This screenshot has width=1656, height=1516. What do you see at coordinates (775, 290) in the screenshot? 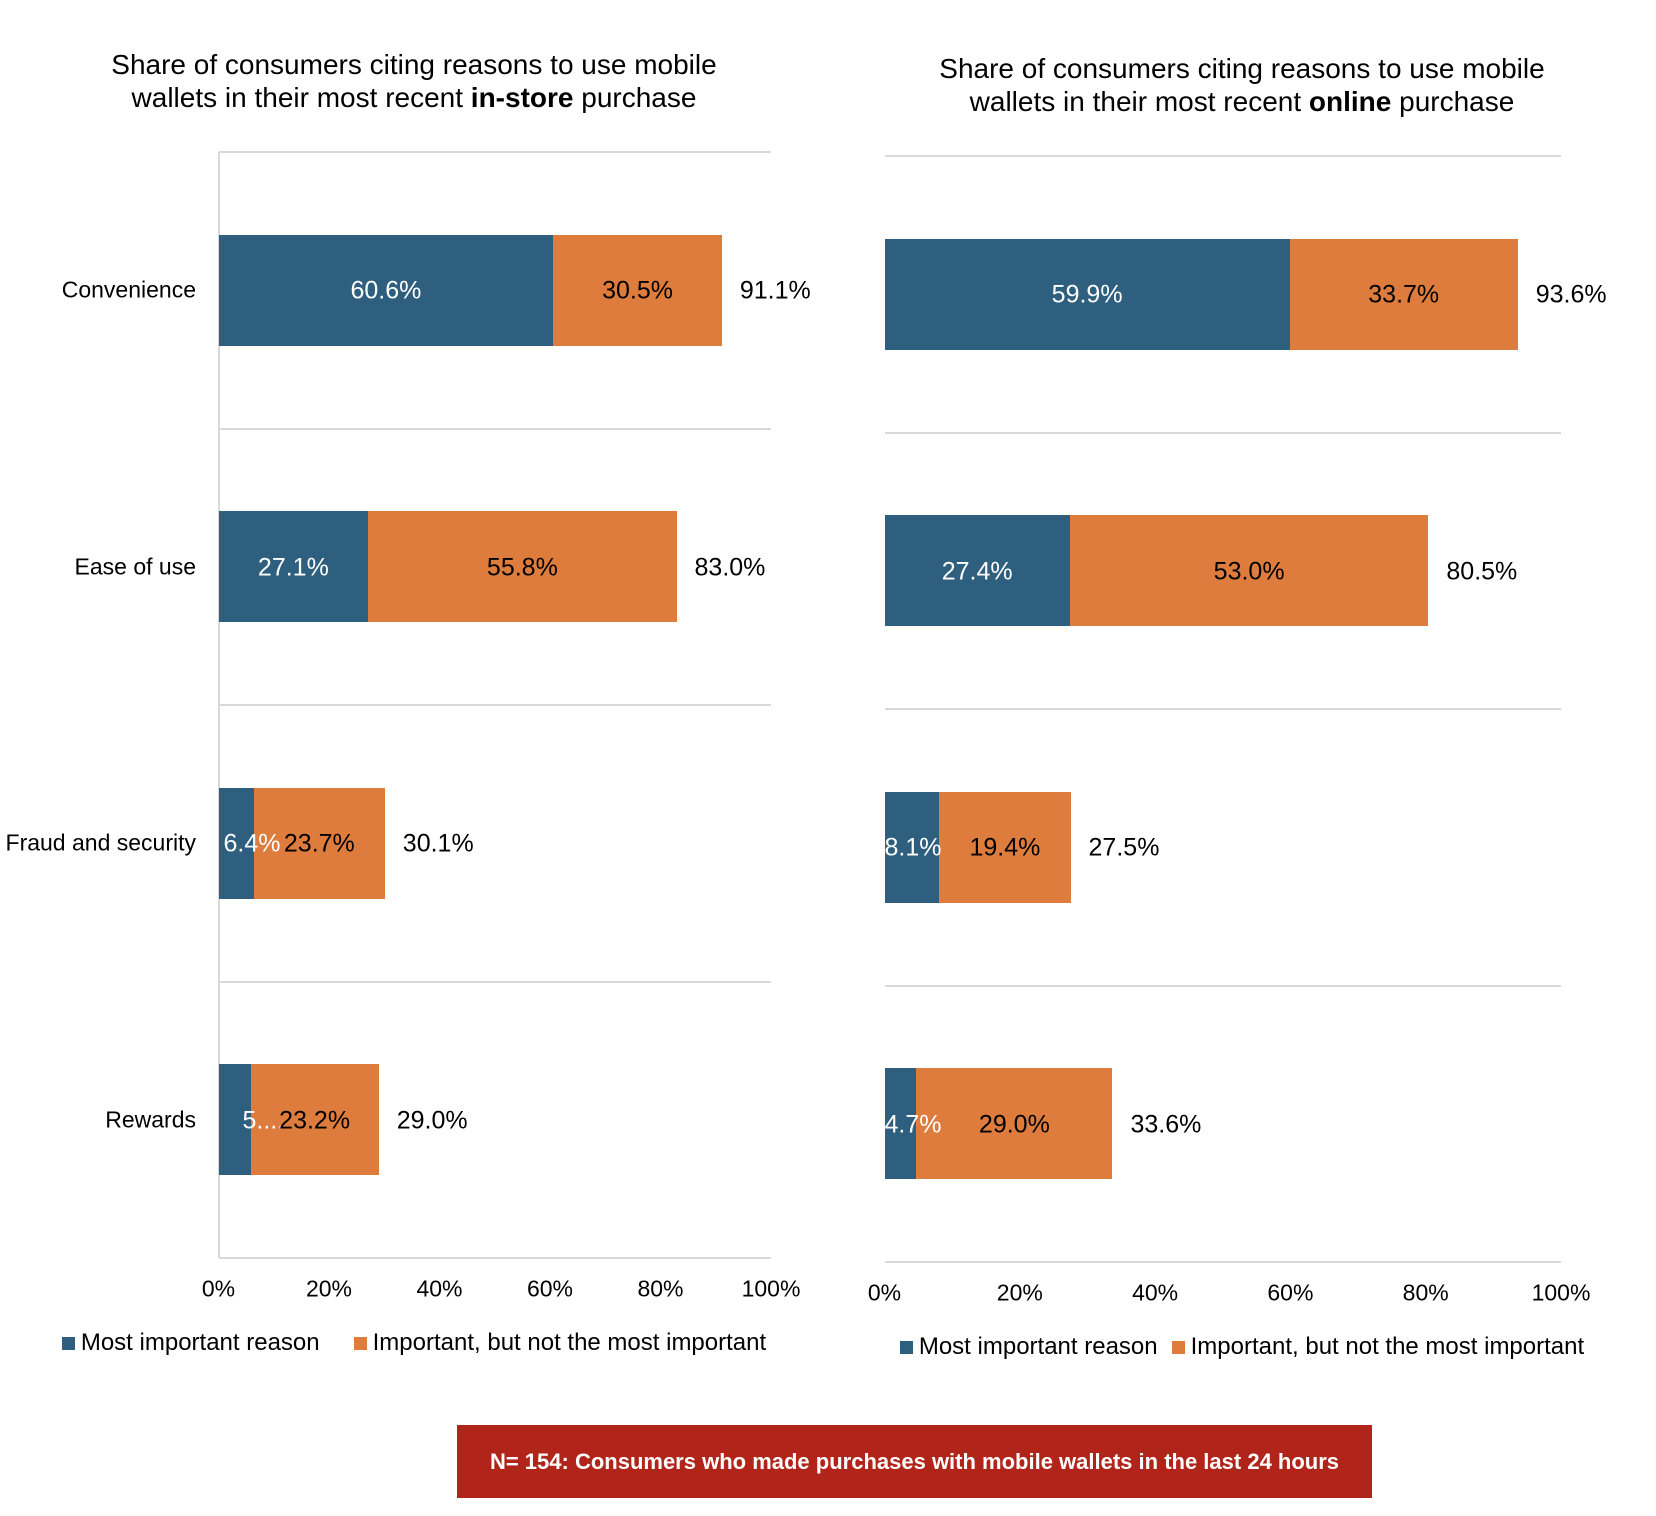
I see `total-label: 91.1%` at bounding box center [775, 290].